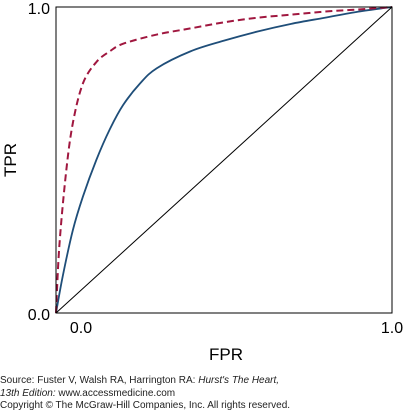 The width and height of the screenshot is (408, 415). Describe the element at coordinates (28, 393) in the screenshot. I see `source-edition: 13th Edition:` at that location.